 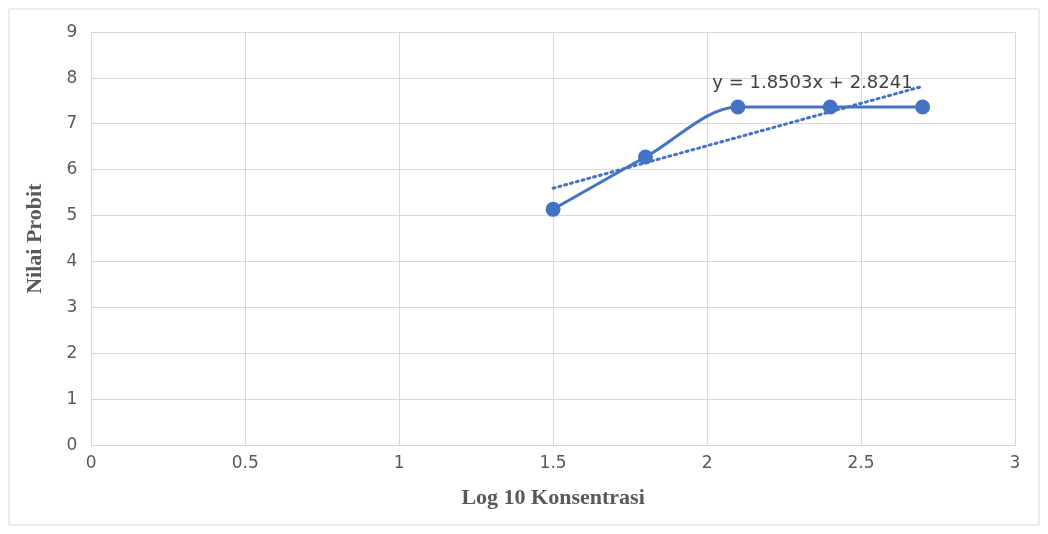 What do you see at coordinates (72, 351) in the screenshot?
I see `y-tick-label: 2` at bounding box center [72, 351].